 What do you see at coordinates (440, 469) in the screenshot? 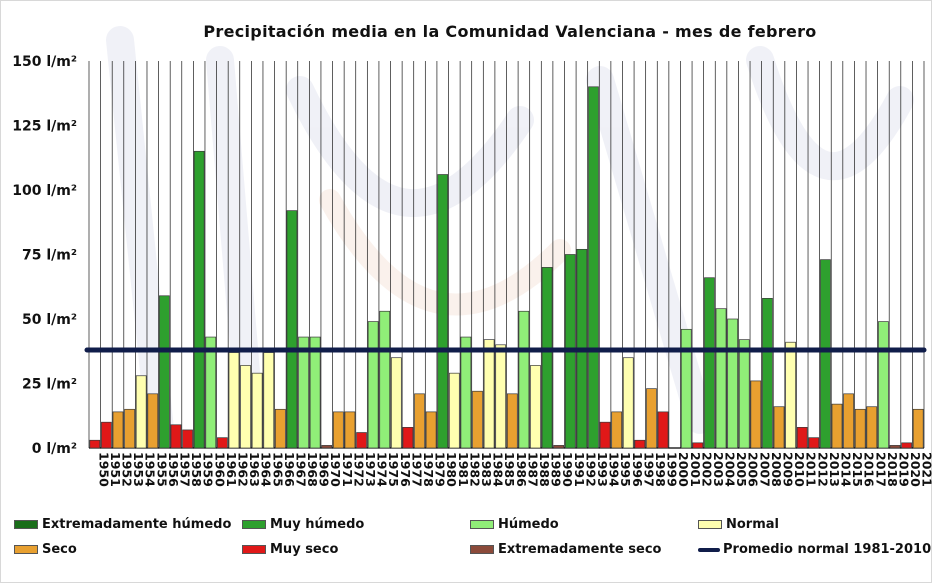
I see `x-tick-label: 1979` at bounding box center [440, 469].